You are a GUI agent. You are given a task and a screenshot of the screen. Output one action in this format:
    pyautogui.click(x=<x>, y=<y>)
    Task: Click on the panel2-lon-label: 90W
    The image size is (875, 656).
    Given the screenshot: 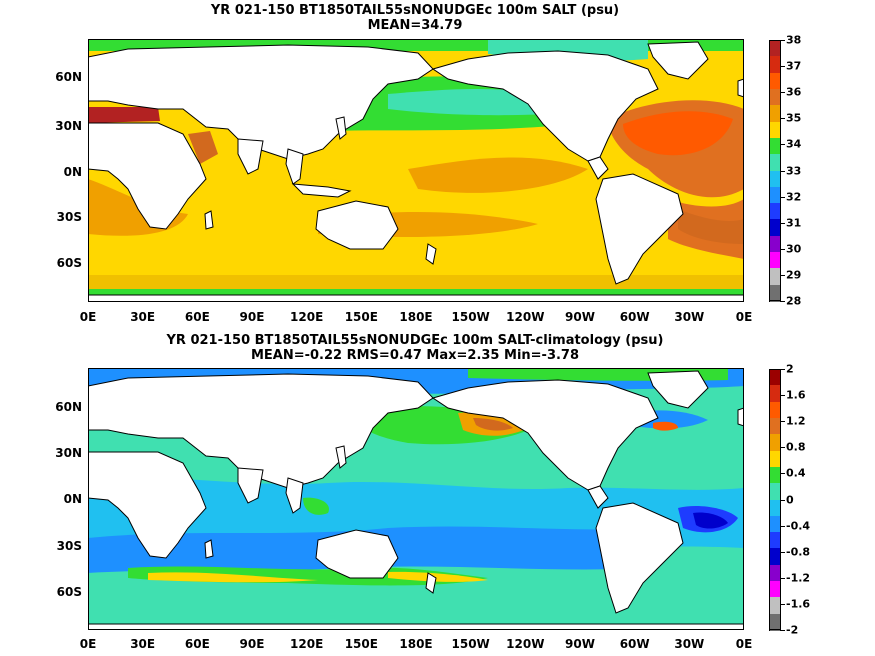 What is the action you would take?
    pyautogui.click(x=580, y=644)
    